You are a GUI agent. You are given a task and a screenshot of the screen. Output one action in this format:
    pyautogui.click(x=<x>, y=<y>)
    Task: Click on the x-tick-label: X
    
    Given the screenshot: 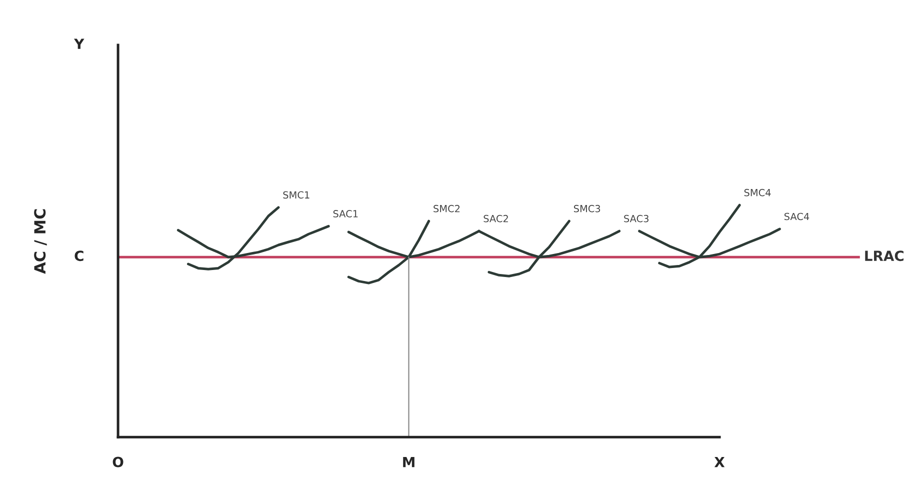 What is the action you would take?
    pyautogui.click(x=719, y=462)
    